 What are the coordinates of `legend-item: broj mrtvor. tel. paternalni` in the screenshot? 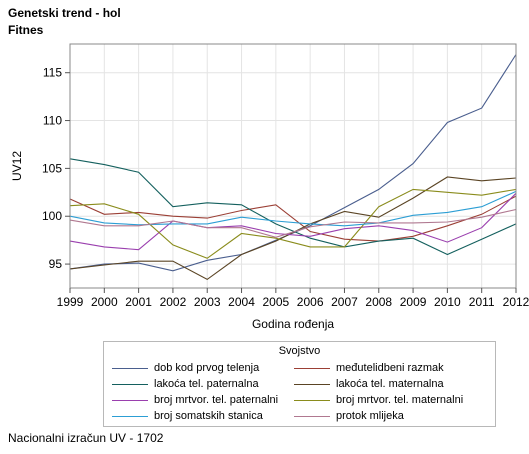 It's located at (195, 400).